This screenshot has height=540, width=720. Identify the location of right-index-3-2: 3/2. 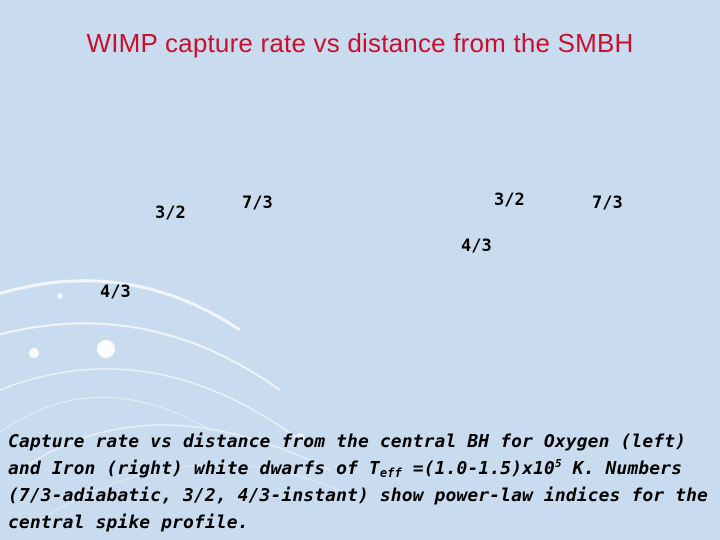
(509, 200).